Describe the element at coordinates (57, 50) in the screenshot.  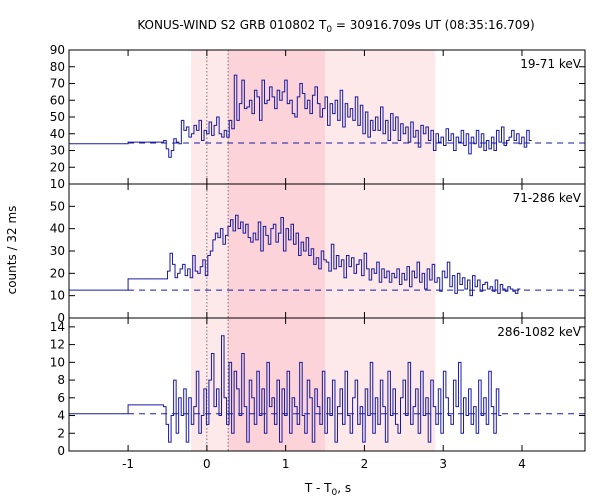
I see `y-tick-label-0-8: 90` at that location.